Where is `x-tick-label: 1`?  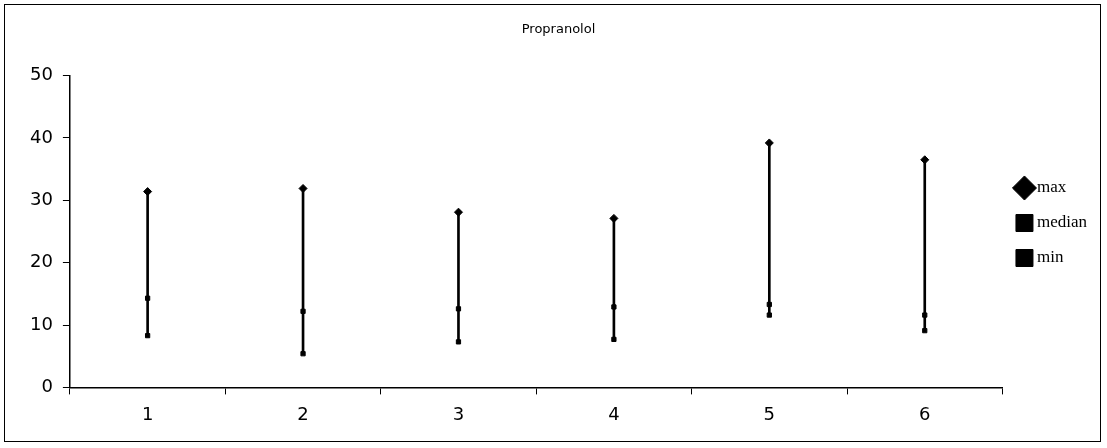
x-tick-label: 1 is located at coordinates (147, 413).